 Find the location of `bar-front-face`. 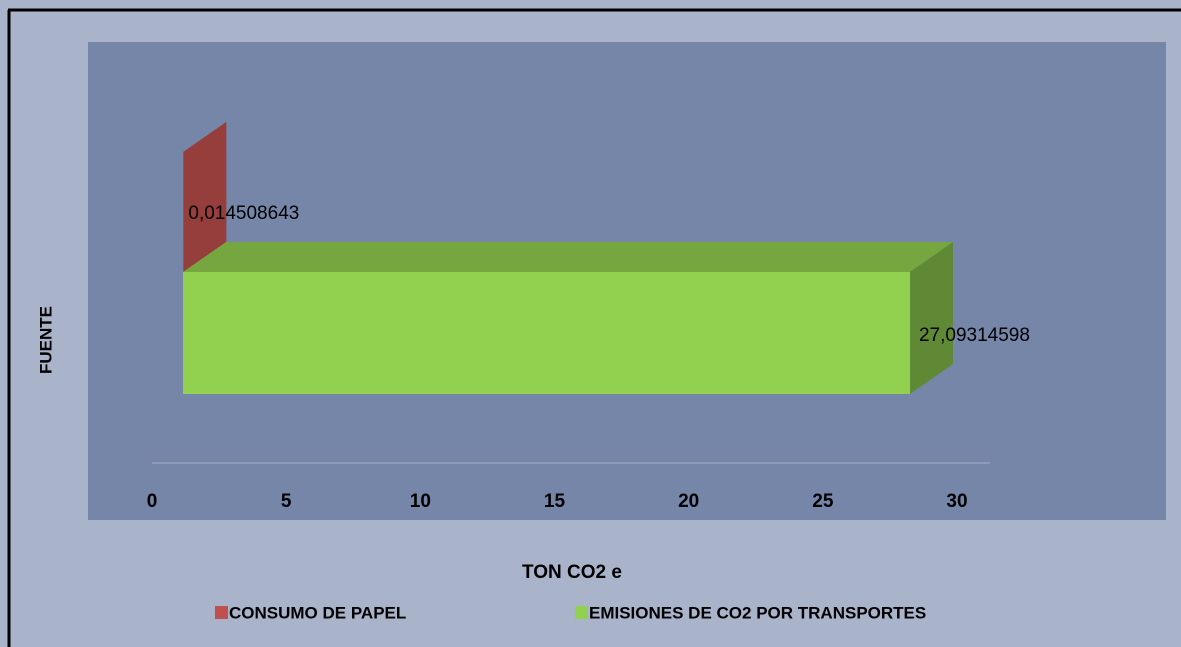

bar-front-face is located at coordinates (546, 333).